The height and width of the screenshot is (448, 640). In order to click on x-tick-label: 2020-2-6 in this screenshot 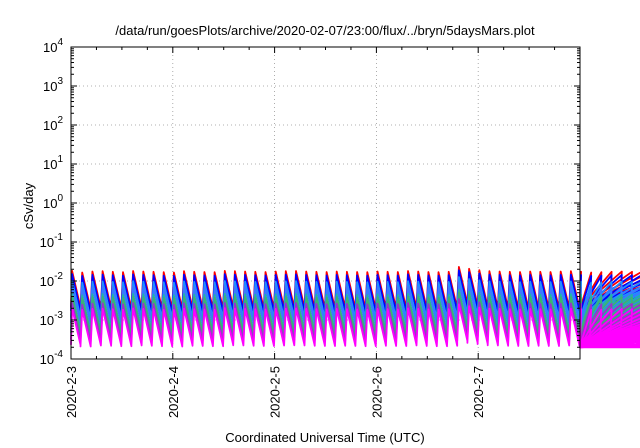, I will do `click(376, 392)`.